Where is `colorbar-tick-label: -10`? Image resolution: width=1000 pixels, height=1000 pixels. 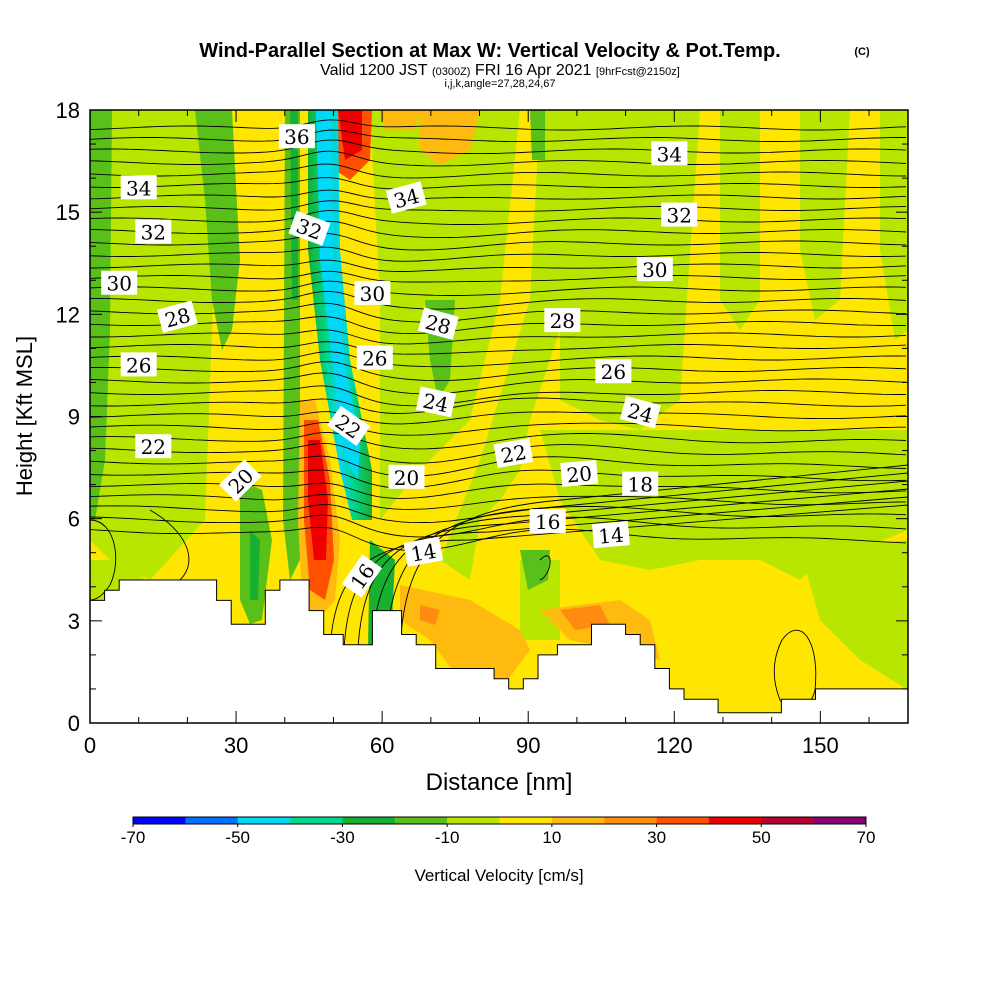 colorbar-tick-label: -10 is located at coordinates (447, 837).